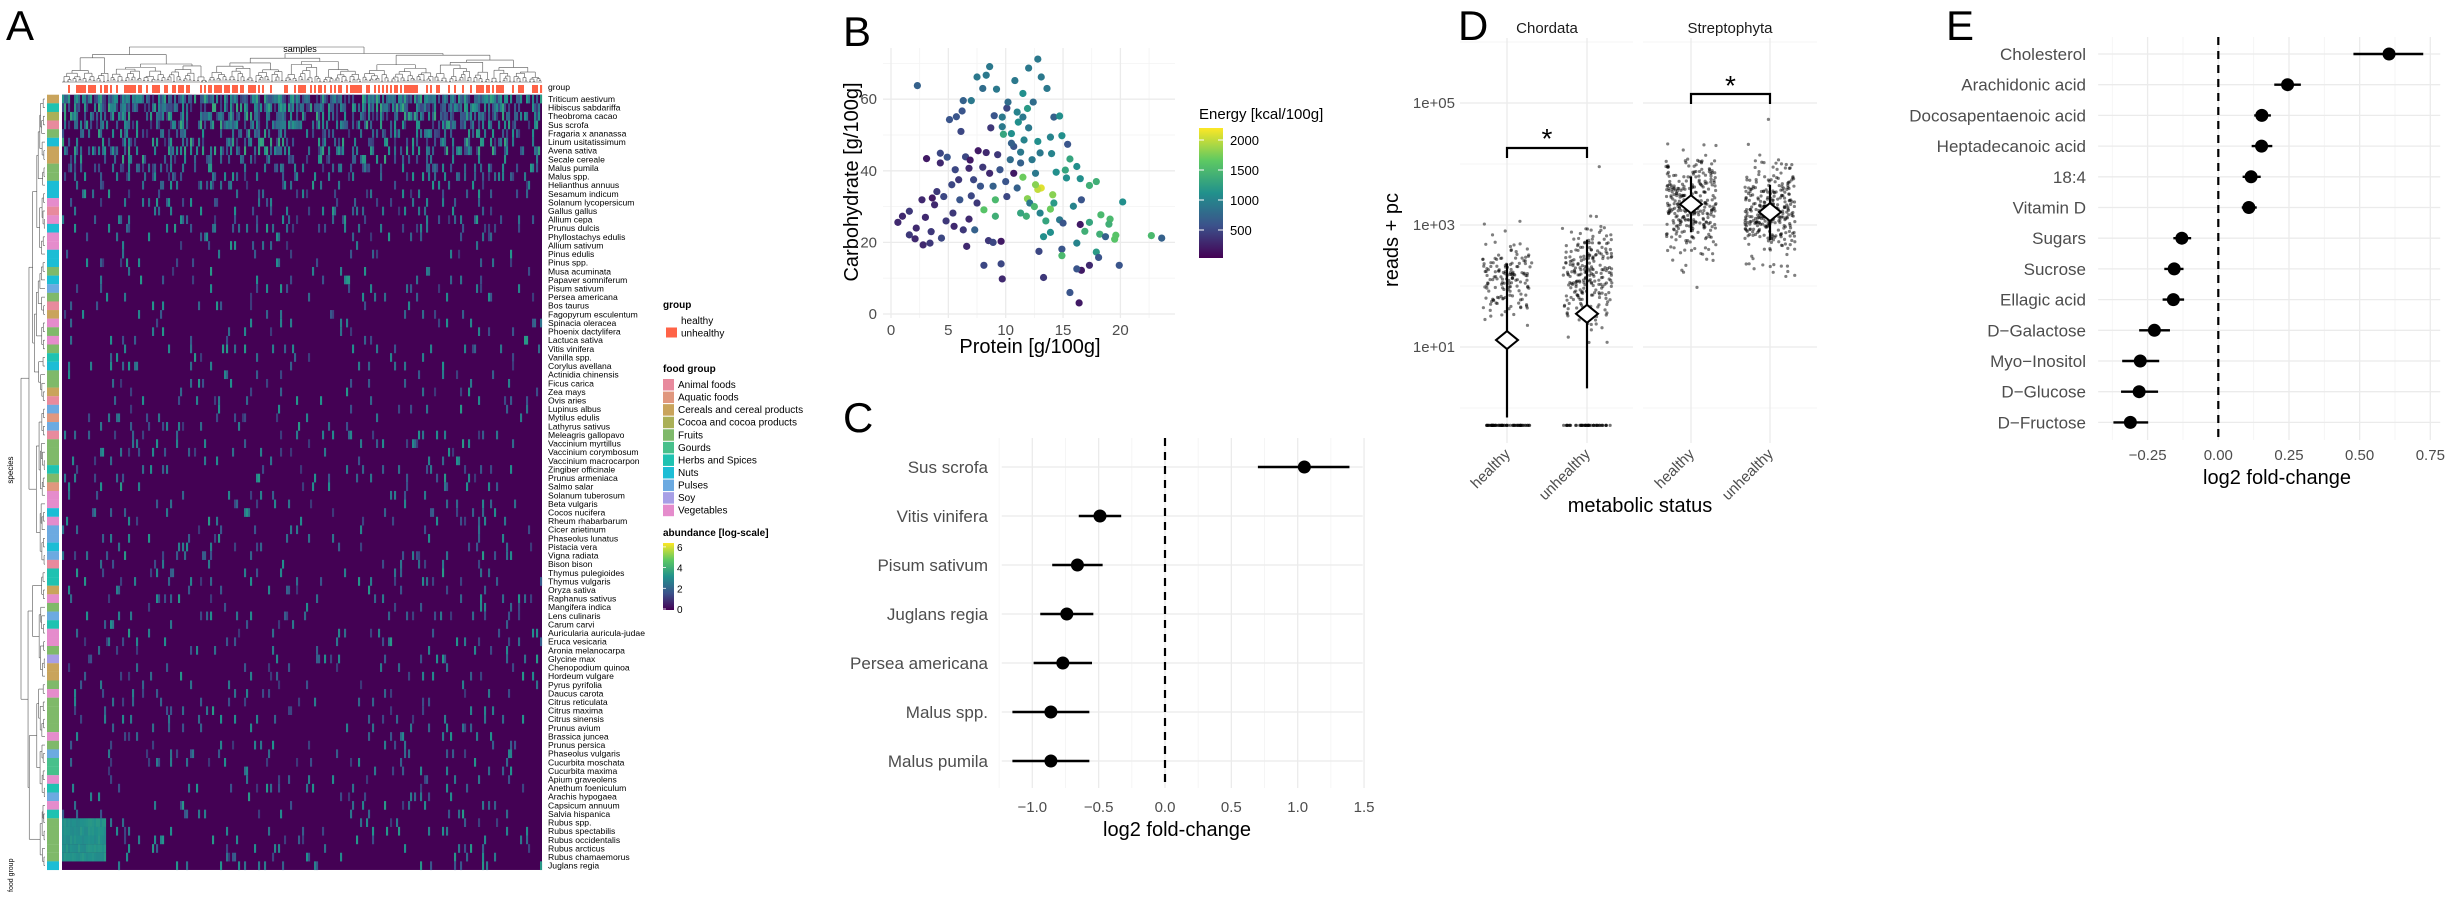  Describe the element at coordinates (572, 590) in the screenshot. I see `species-label: Oryza sativa` at that location.